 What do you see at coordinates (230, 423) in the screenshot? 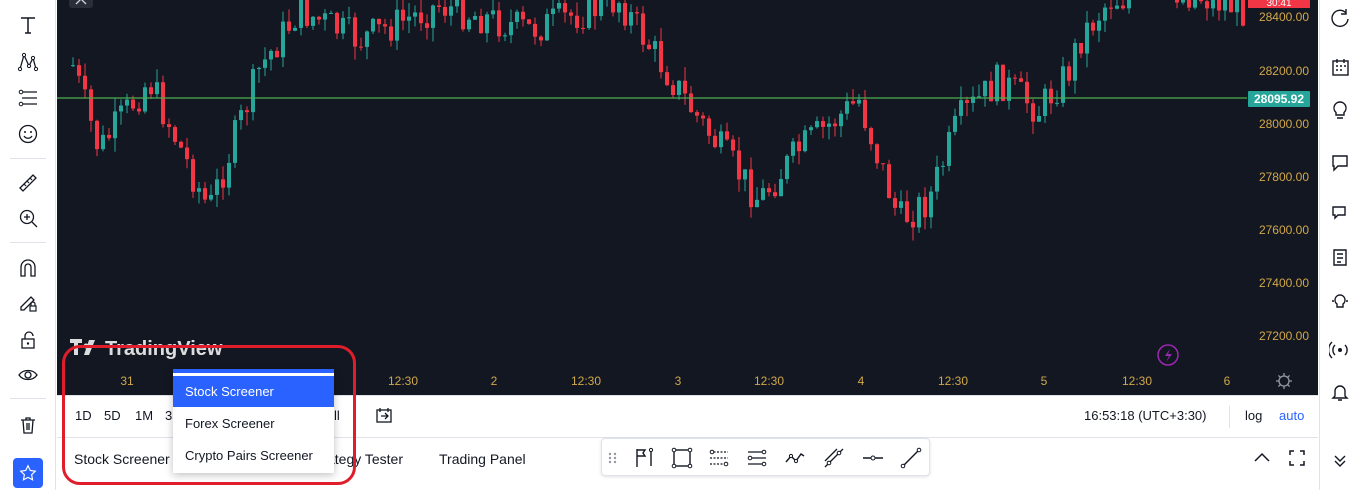
I see `menu-item-forex-screener: Forex Screener` at bounding box center [230, 423].